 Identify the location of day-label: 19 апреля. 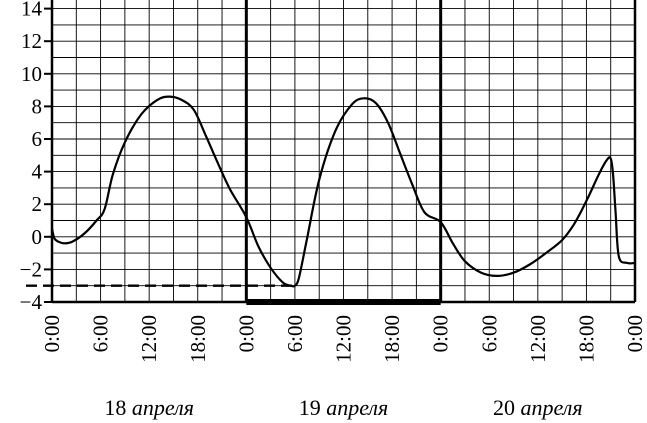
(344, 407).